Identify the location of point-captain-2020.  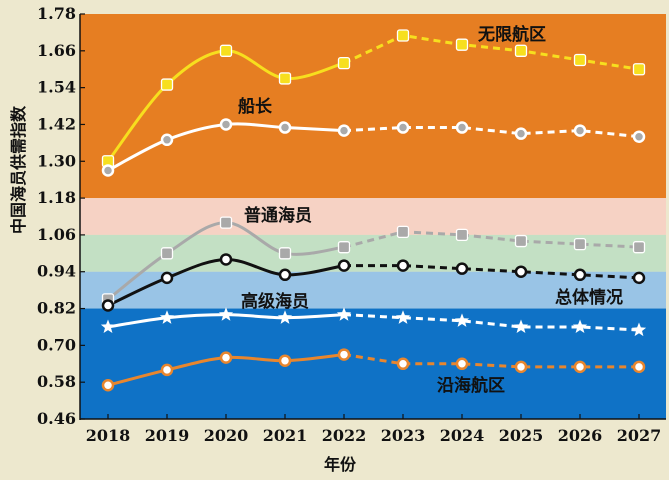
(226, 124).